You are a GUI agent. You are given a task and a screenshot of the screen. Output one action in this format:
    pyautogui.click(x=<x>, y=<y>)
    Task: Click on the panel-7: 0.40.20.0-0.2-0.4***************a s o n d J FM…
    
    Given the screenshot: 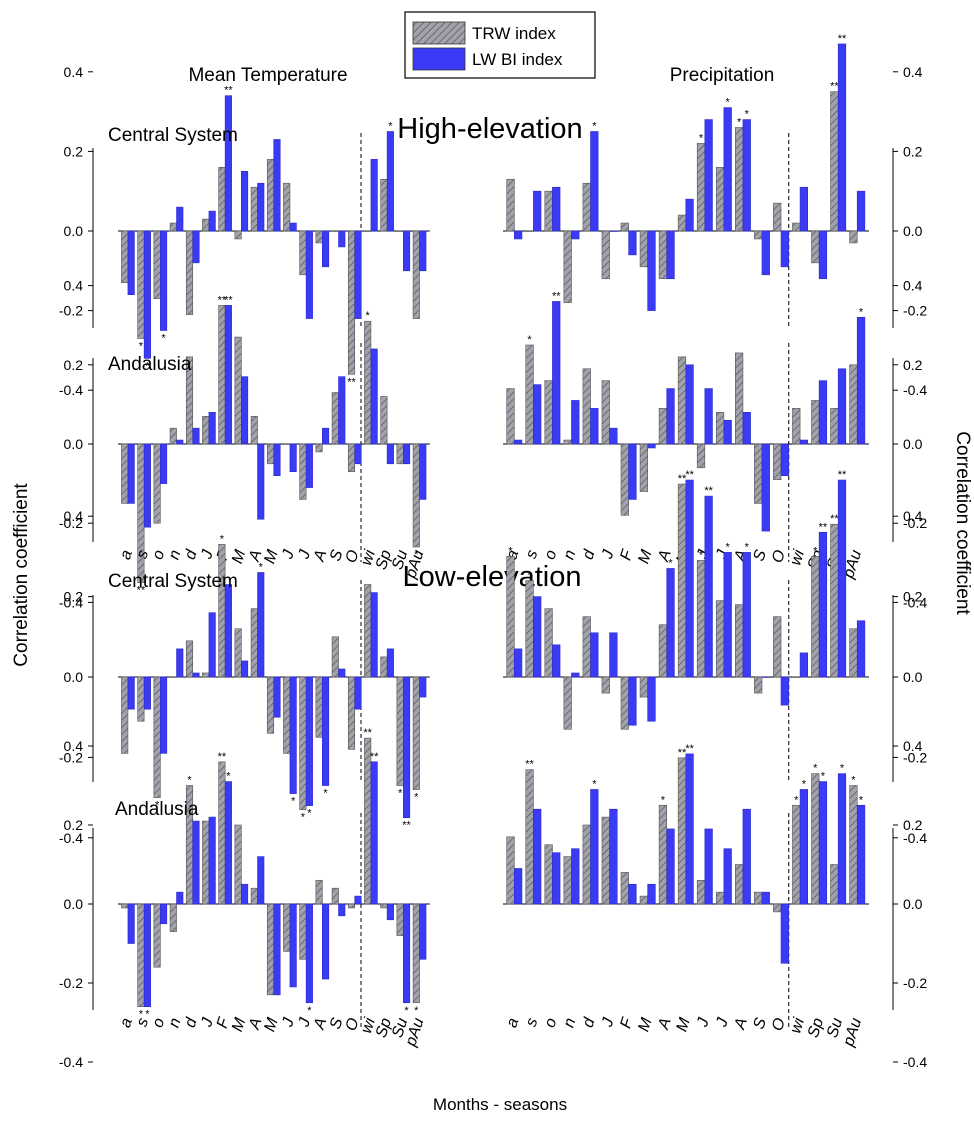 What is the action you would take?
    pyautogui.click(x=715, y=904)
    